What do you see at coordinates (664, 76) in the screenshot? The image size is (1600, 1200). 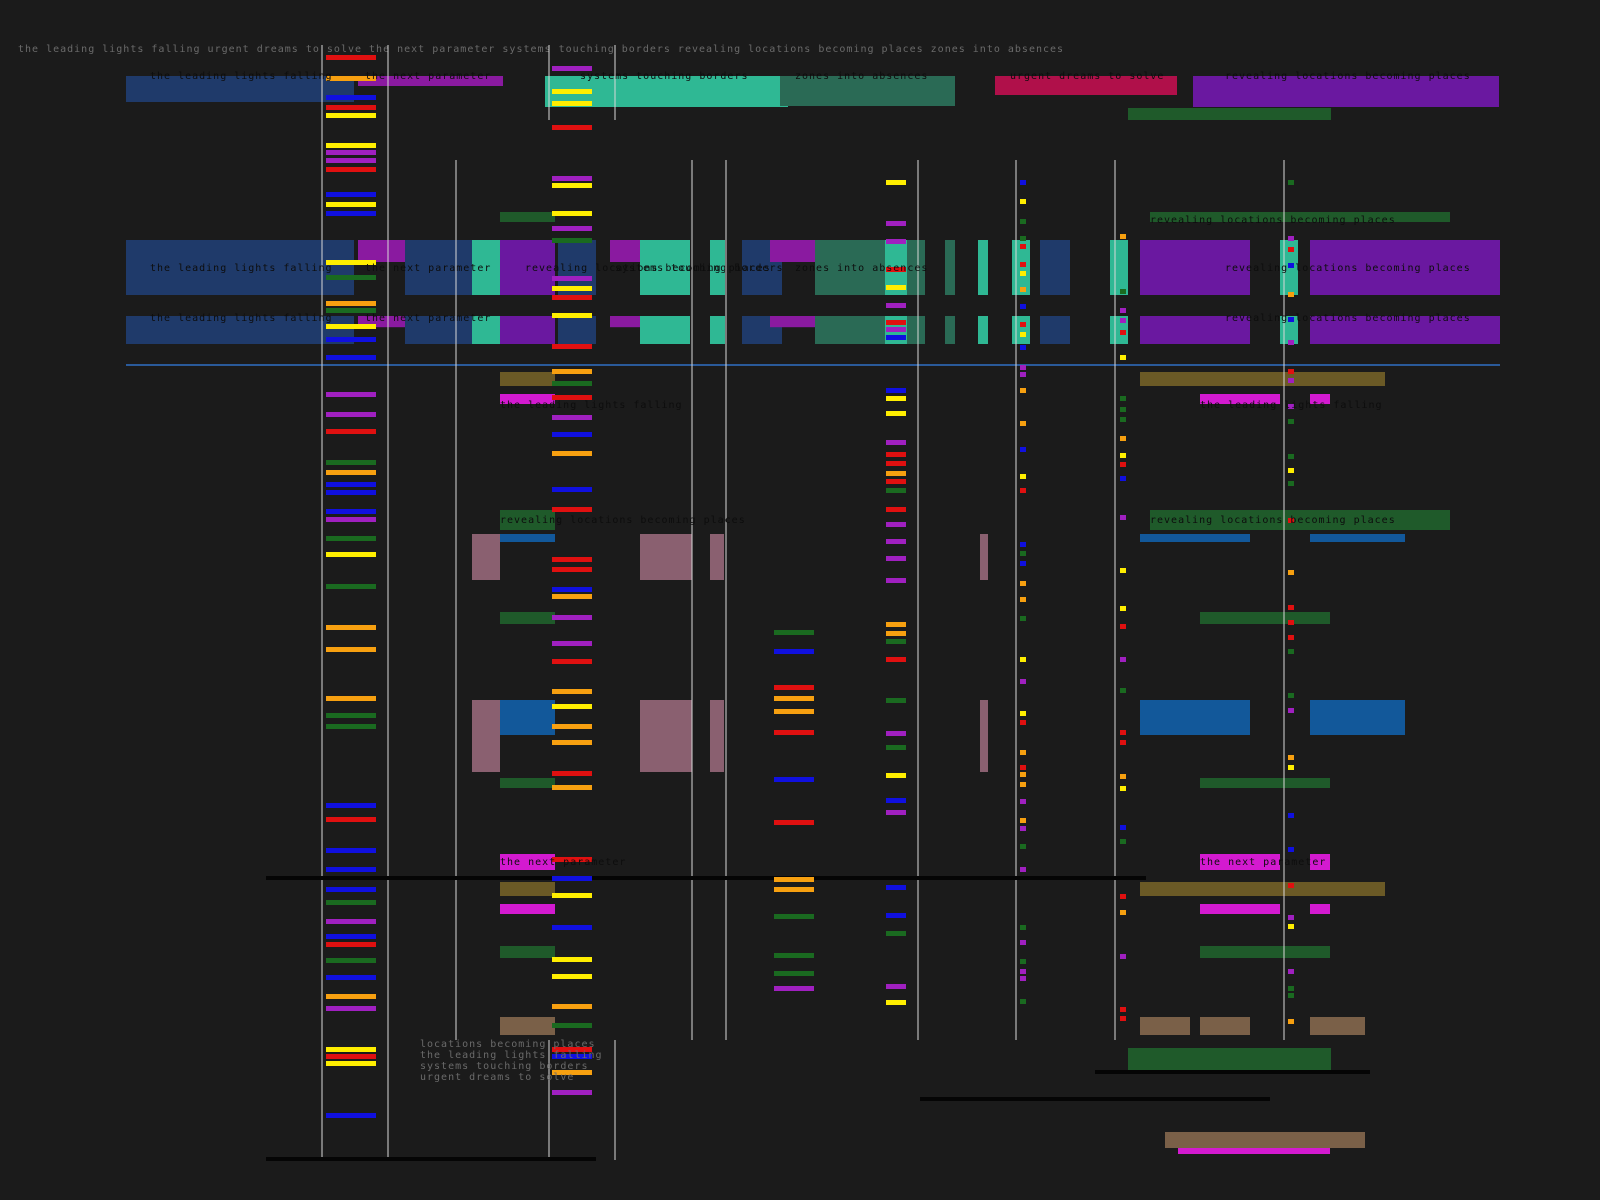 I see `band-label: systems touching borders` at bounding box center [664, 76].